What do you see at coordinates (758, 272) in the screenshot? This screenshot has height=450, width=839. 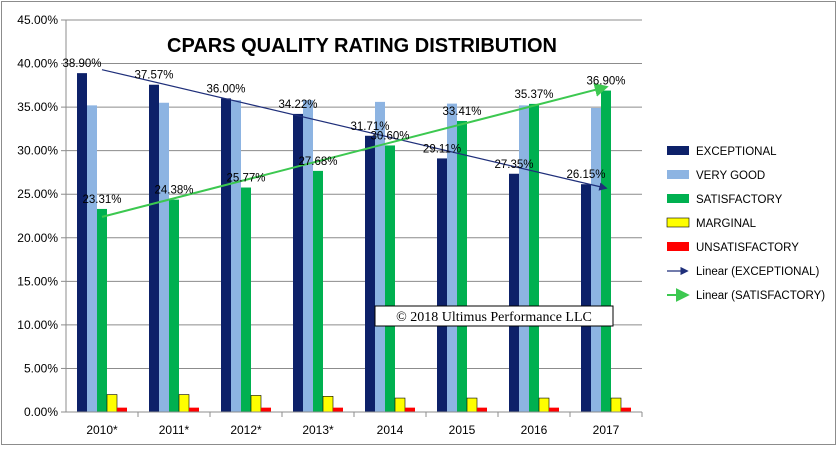 I see `legend-label: Linear (EXCEPTIONAL)` at bounding box center [758, 272].